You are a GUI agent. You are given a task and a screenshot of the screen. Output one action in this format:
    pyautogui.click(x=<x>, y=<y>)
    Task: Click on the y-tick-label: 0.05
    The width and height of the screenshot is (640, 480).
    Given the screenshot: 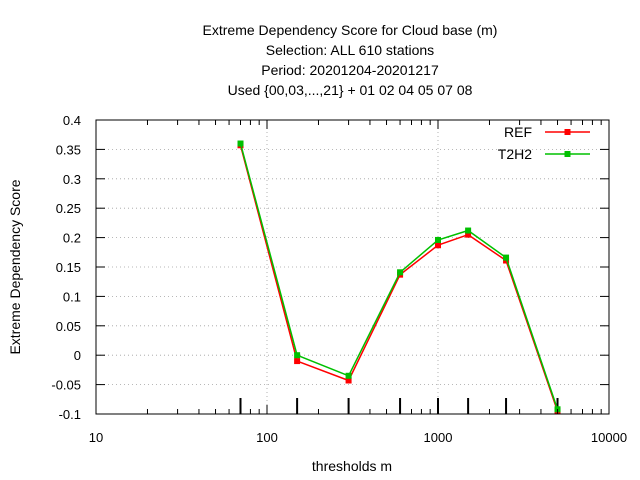 What is the action you would take?
    pyautogui.click(x=68, y=326)
    